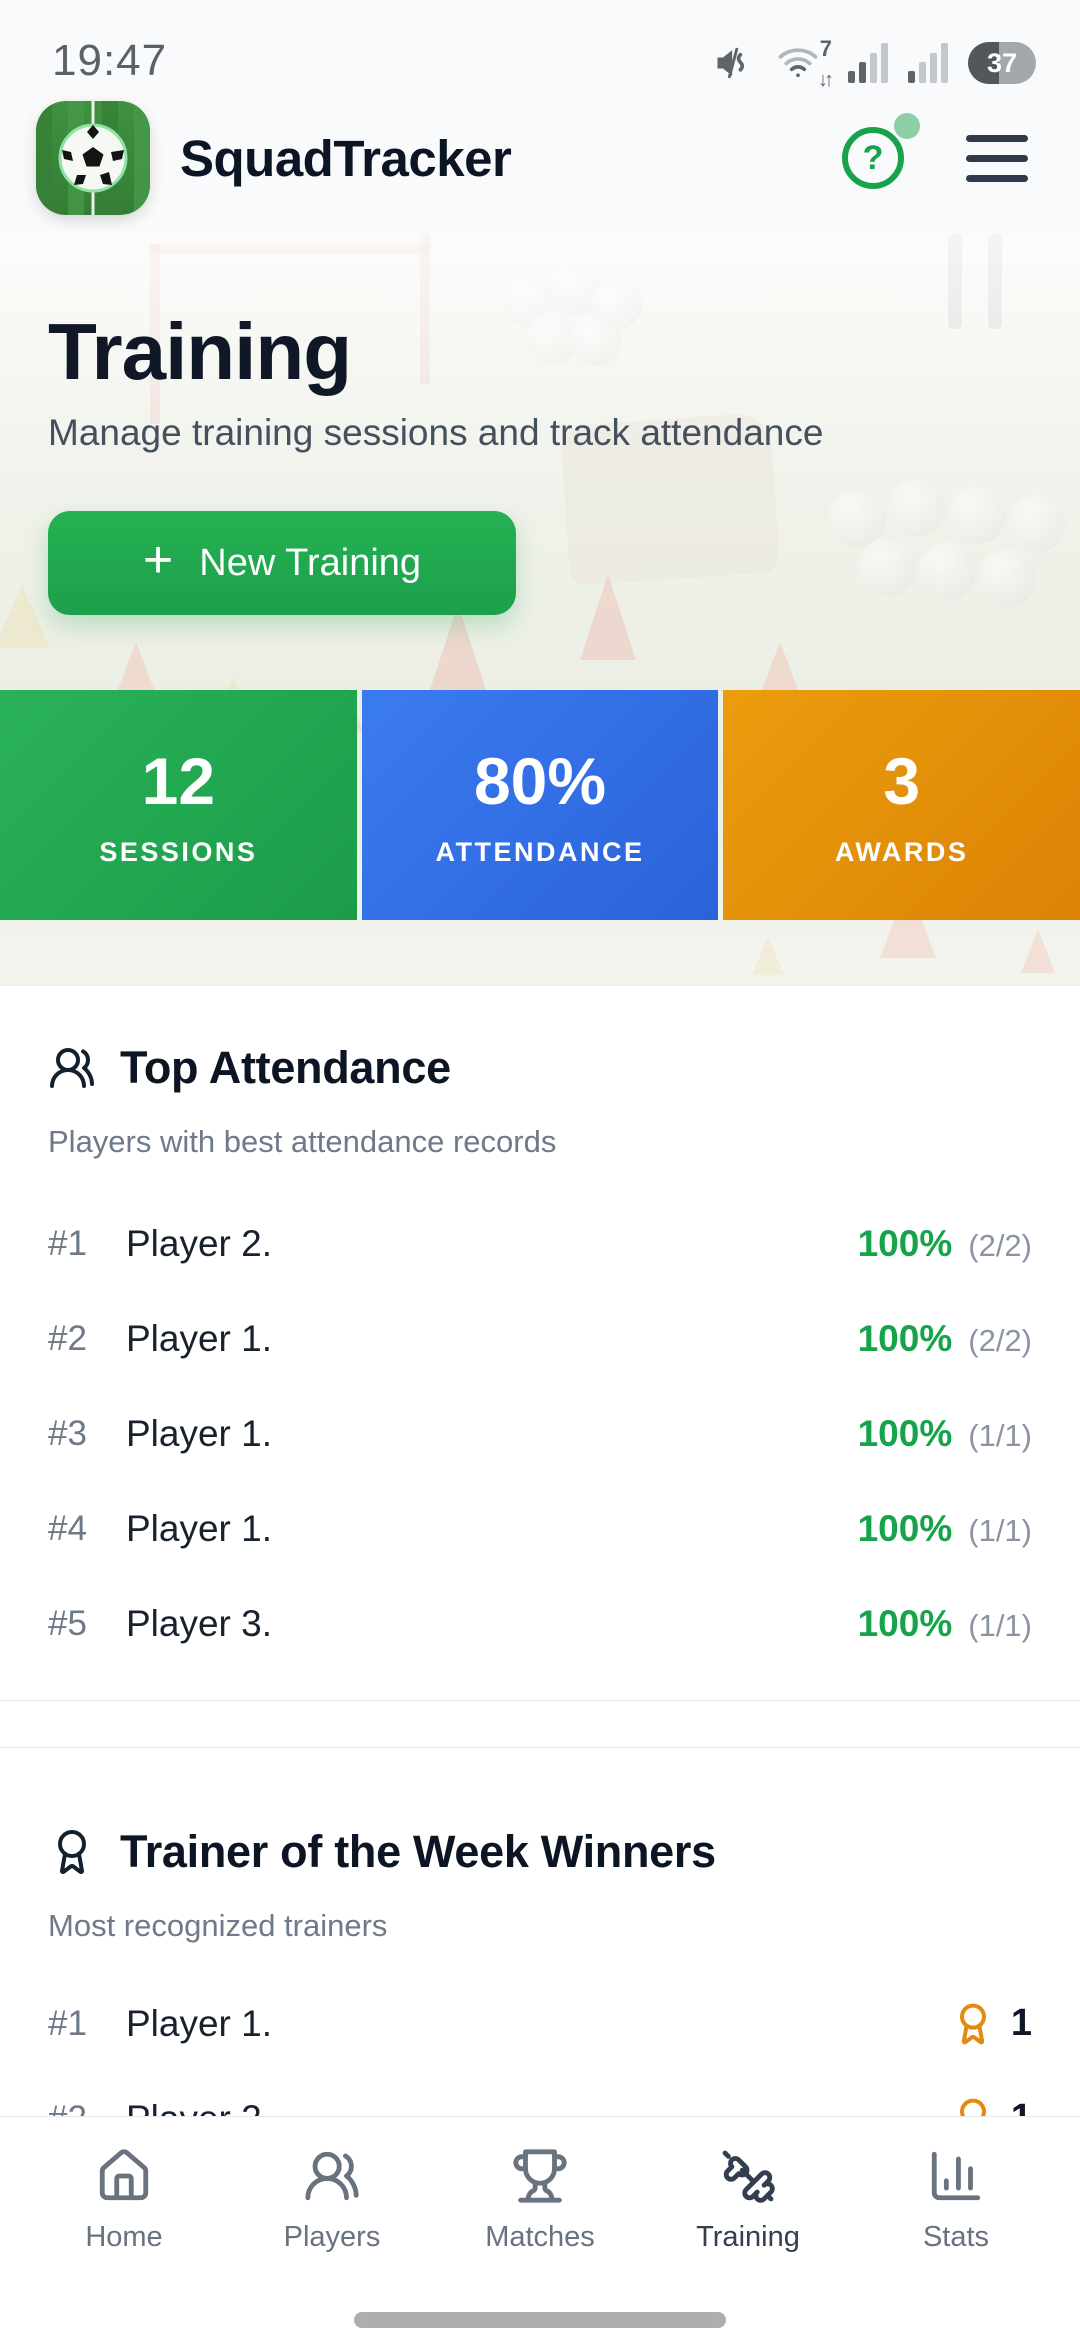  I want to click on clock: 19:47, so click(110, 60).